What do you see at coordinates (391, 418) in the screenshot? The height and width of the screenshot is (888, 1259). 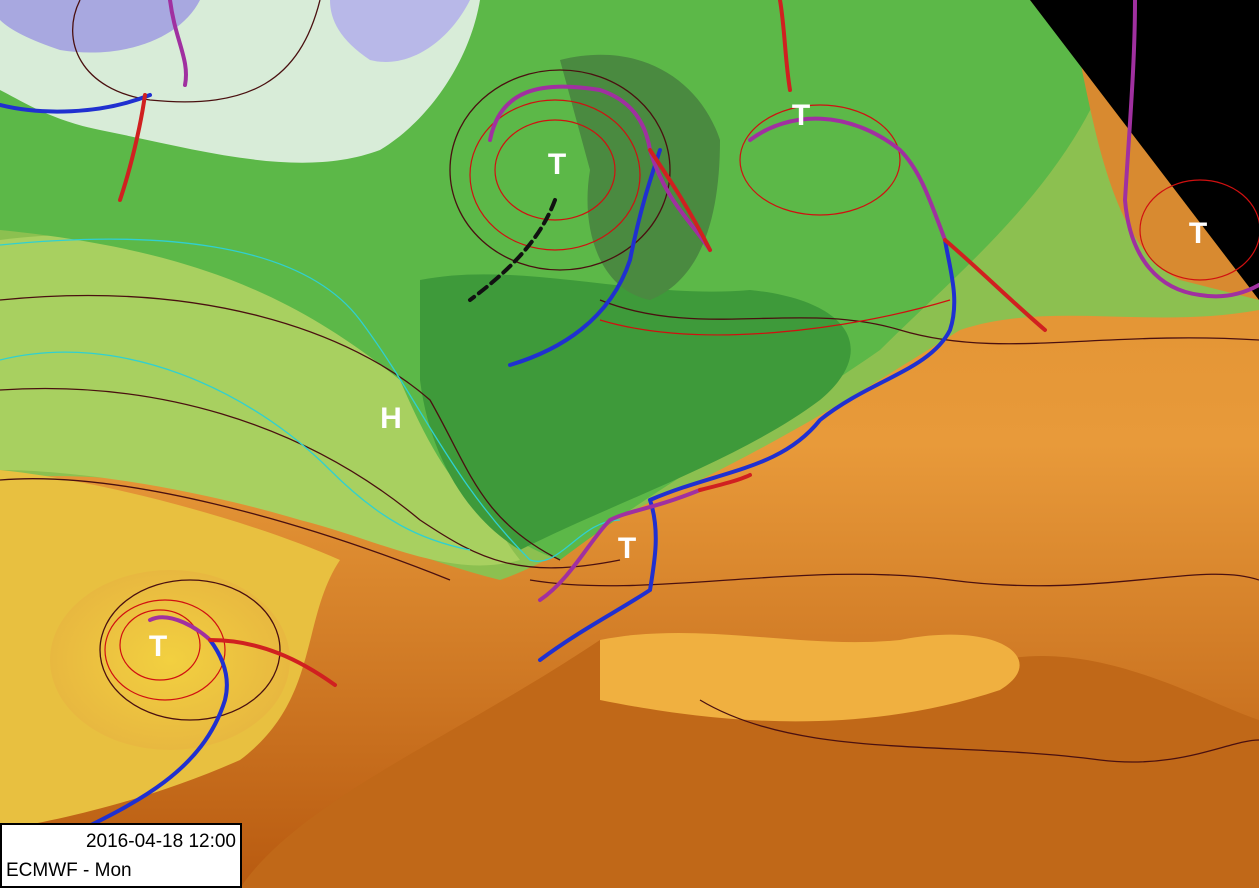 I see `pressure-center: H` at bounding box center [391, 418].